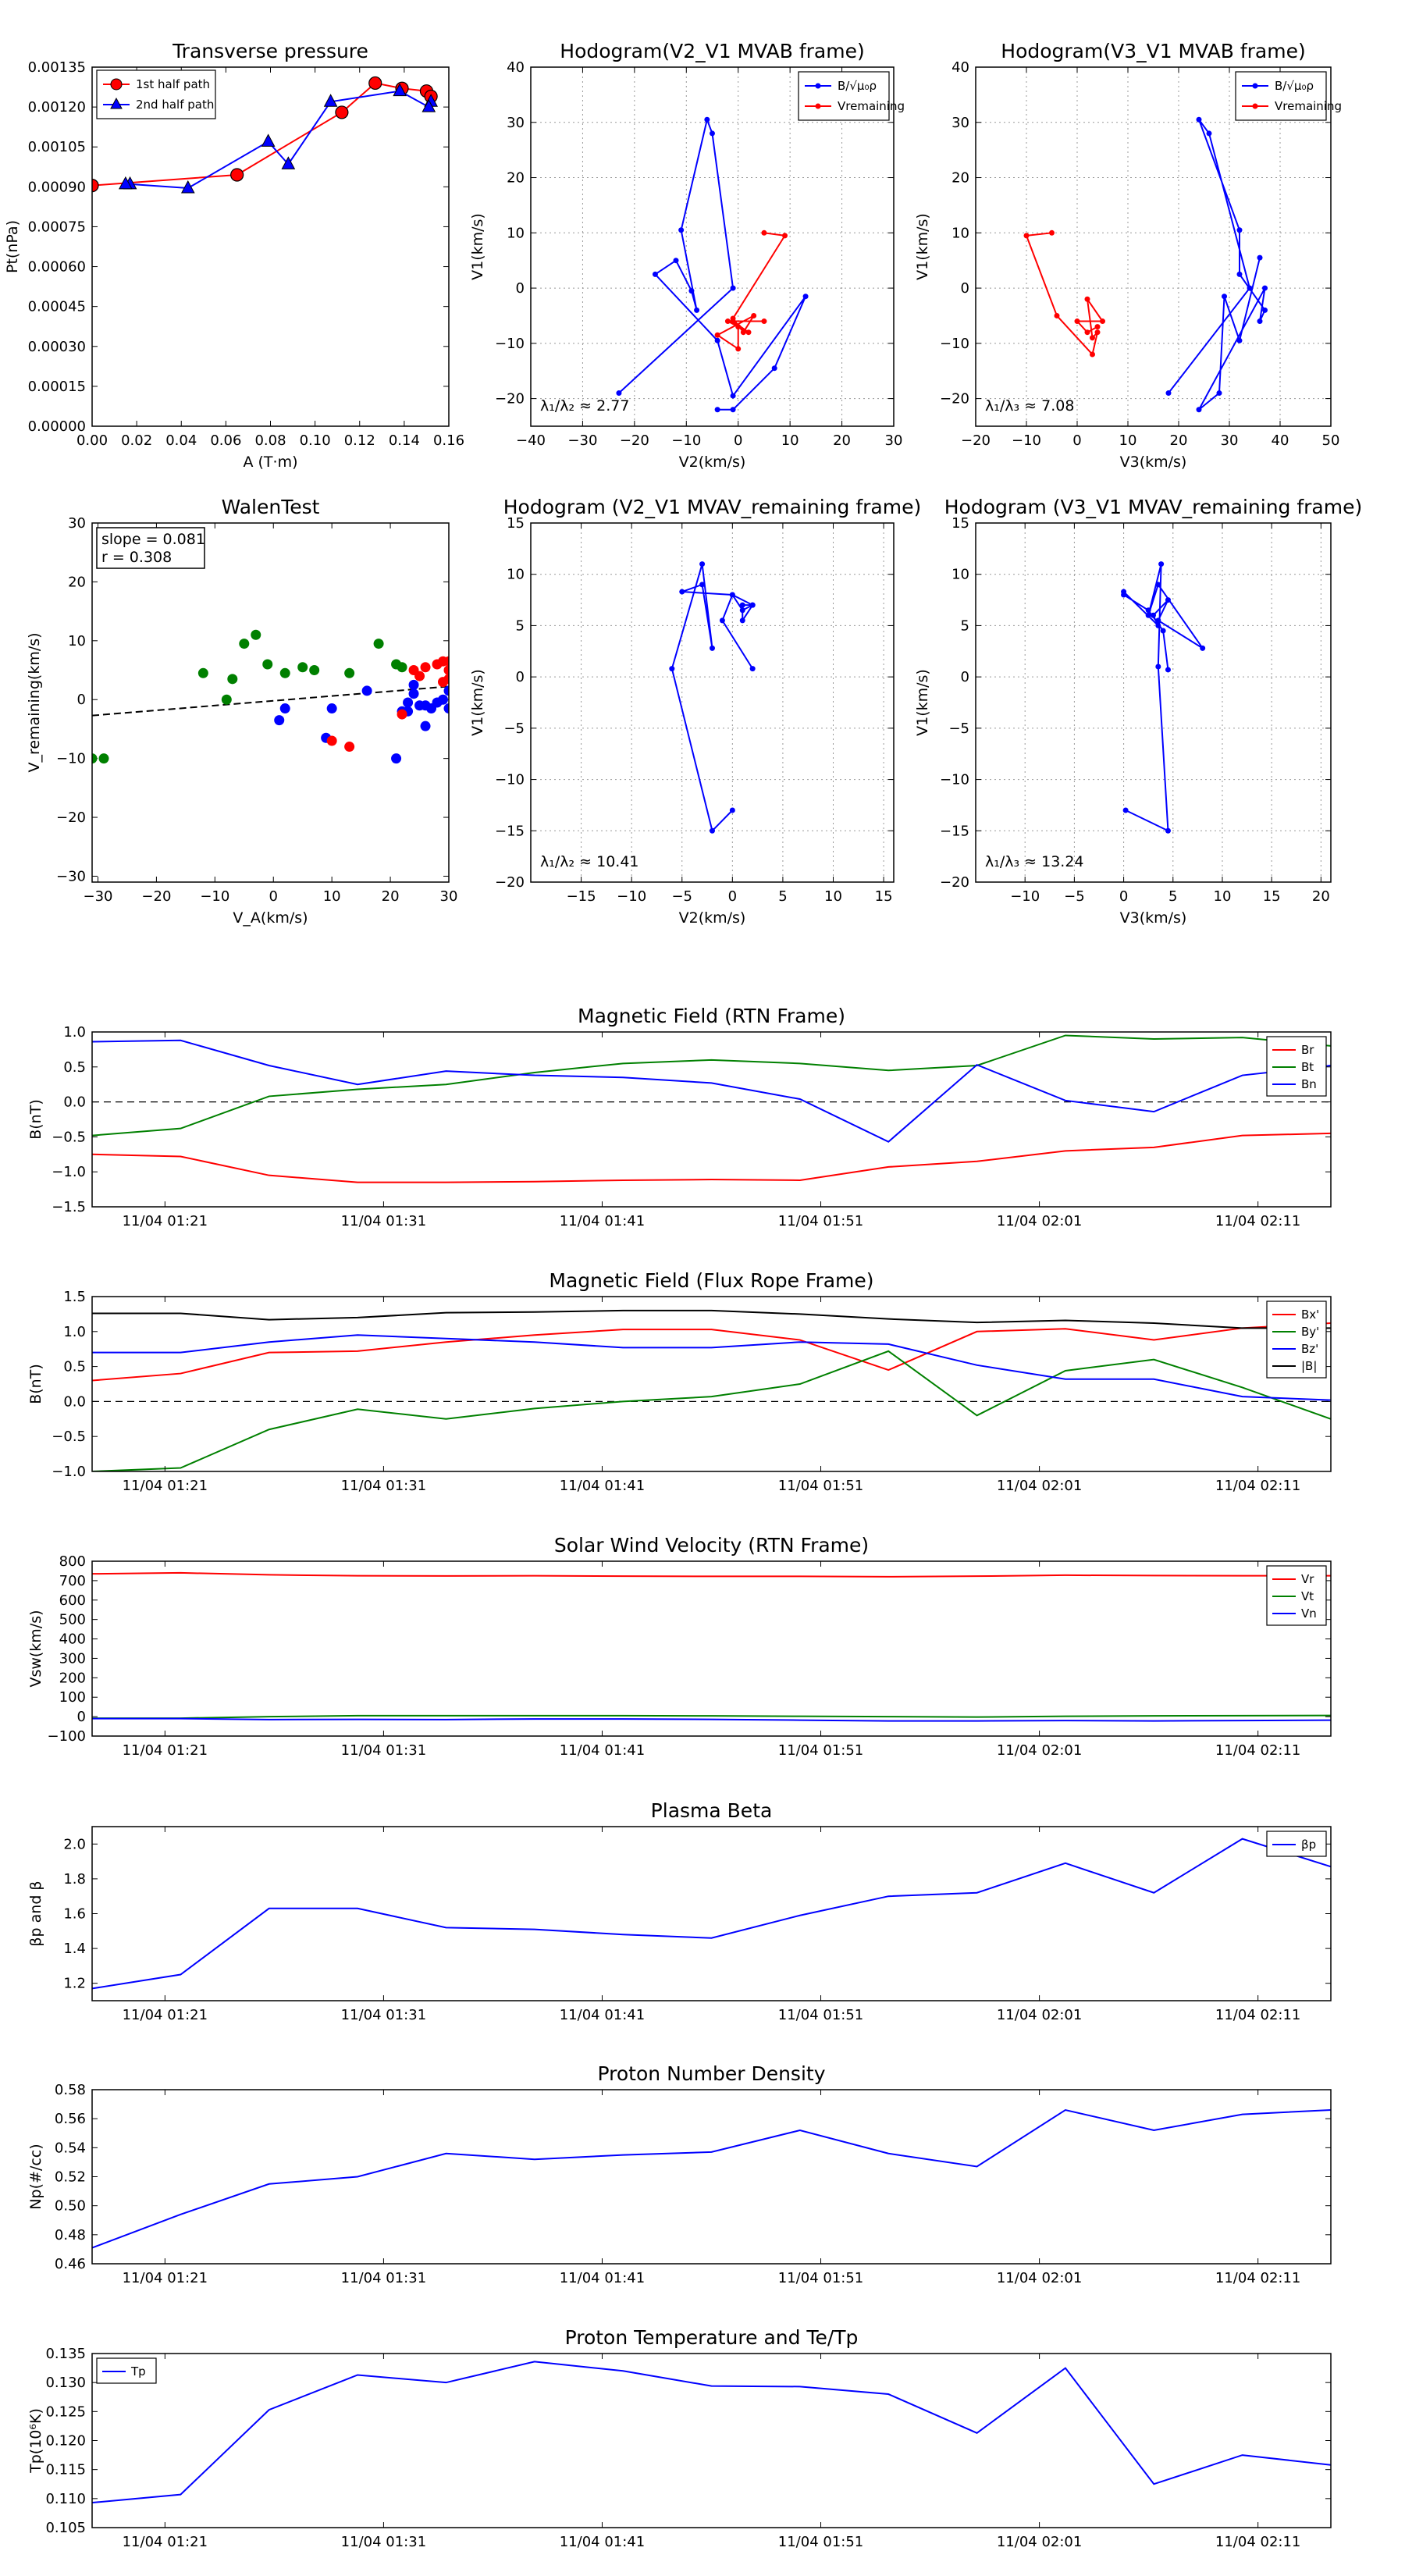  Describe the element at coordinates (1307, 1067) in the screenshot. I see `legend-label: Bt` at that location.